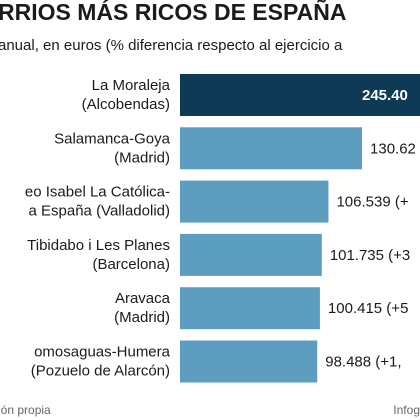  Describe the element at coordinates (100, 370) in the screenshot. I see `category-line: (Pozuelo de Alarcón)` at that location.